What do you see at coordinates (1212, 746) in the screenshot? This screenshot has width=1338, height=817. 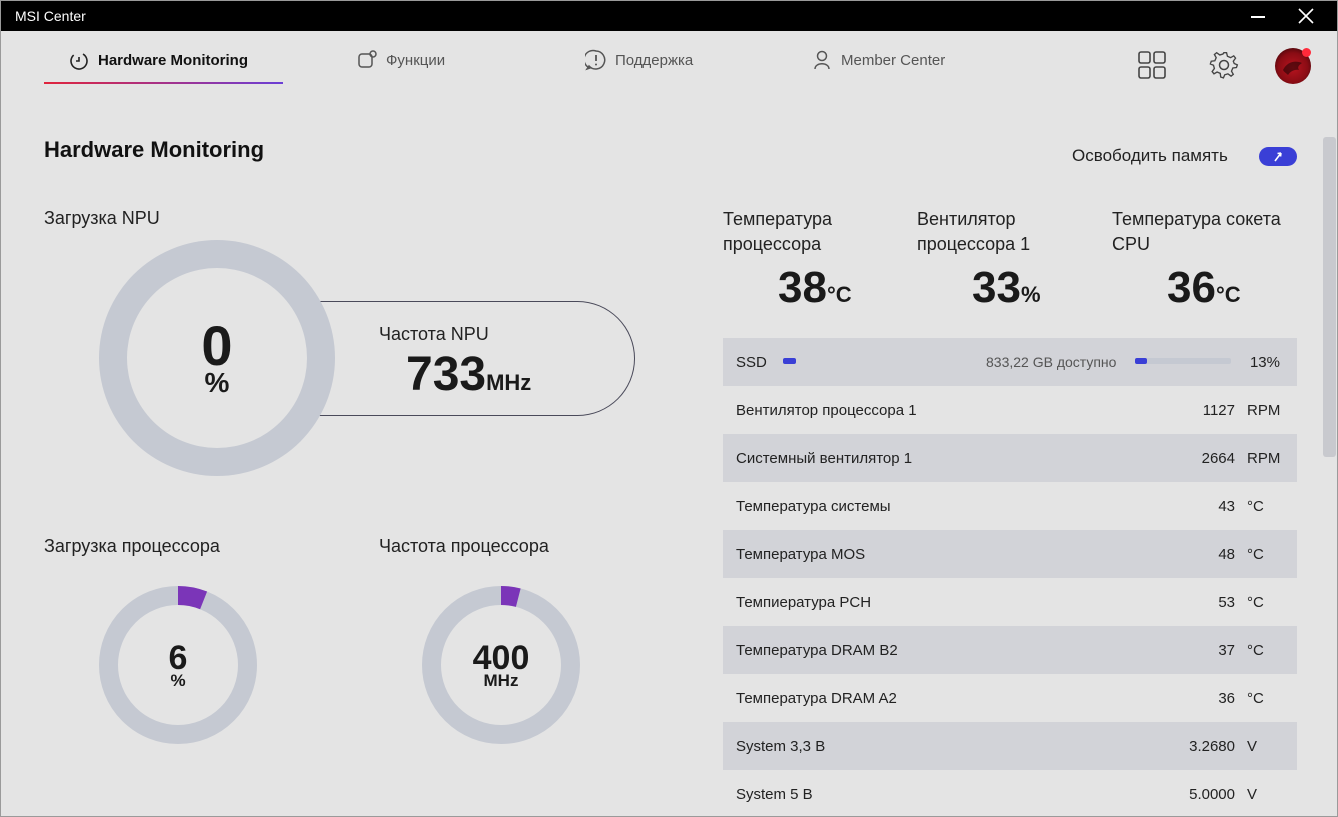 I see `sensor-value: 3.2680` at bounding box center [1212, 746].